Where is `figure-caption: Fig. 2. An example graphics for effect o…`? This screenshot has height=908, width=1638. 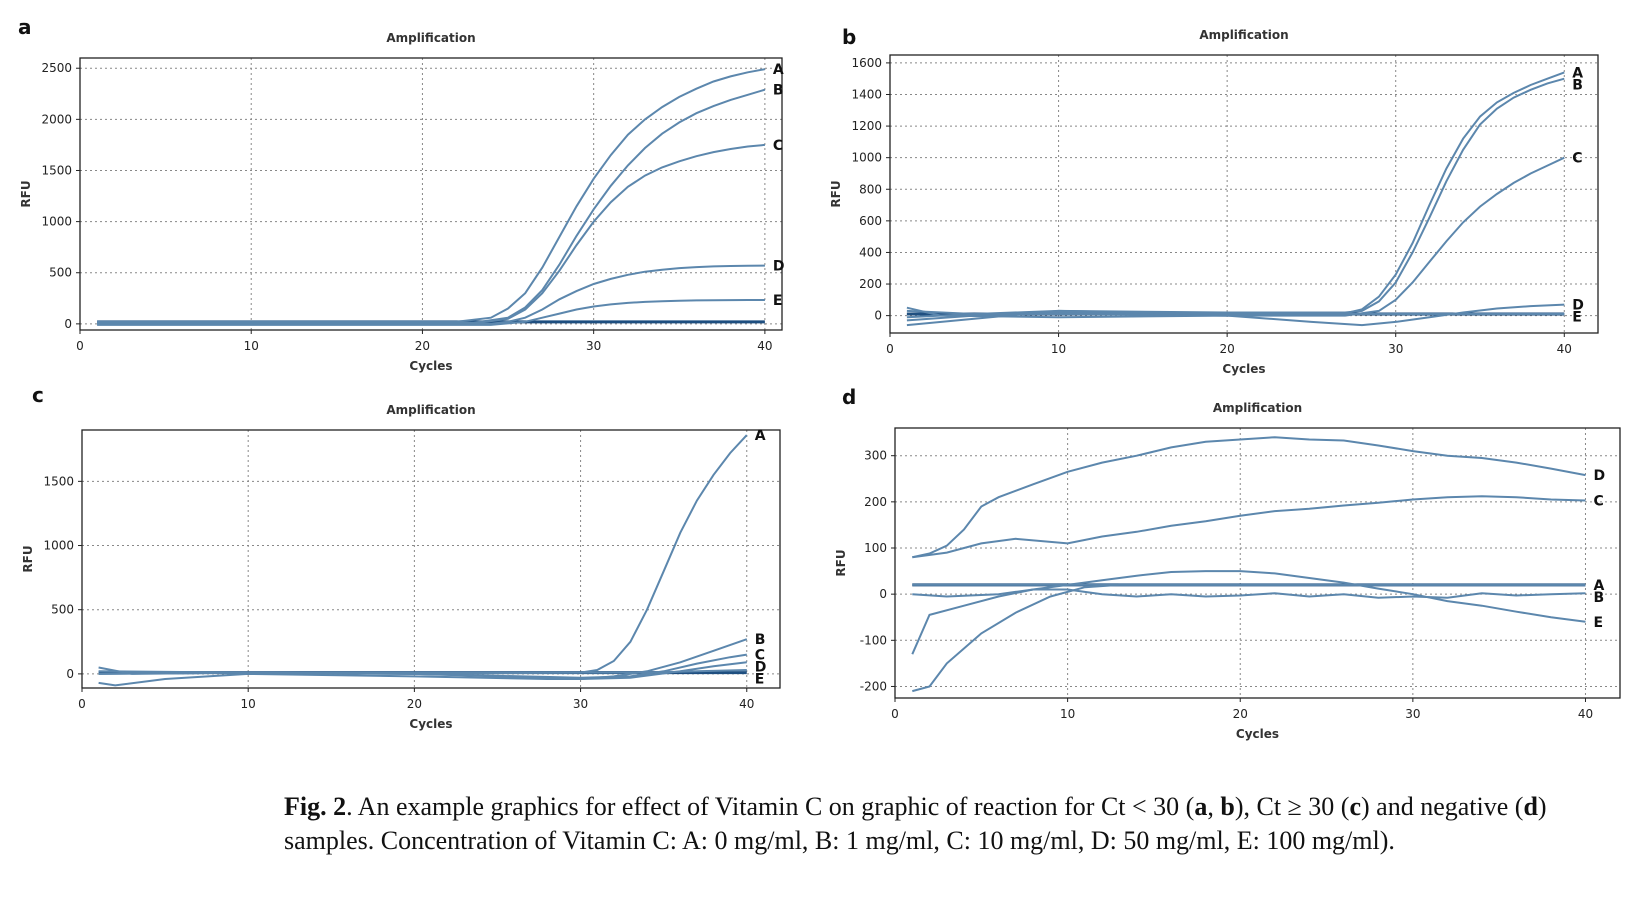 figure-caption: Fig. 2. An example graphics for effect o… is located at coordinates (944, 824).